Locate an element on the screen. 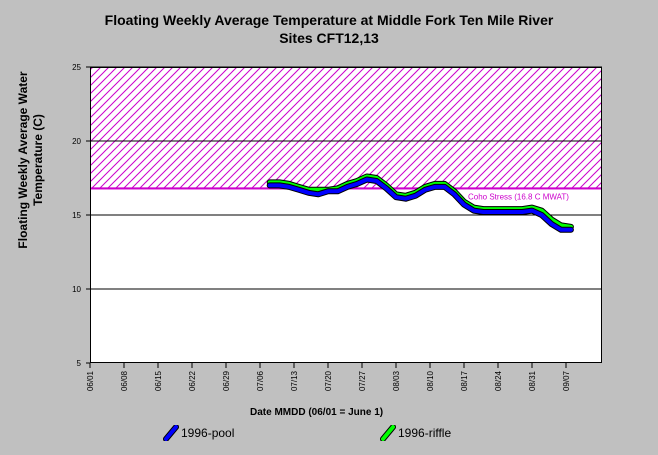 The image size is (658, 455). x-tick-label-06-01: 06/01 is located at coordinates (90, 380).